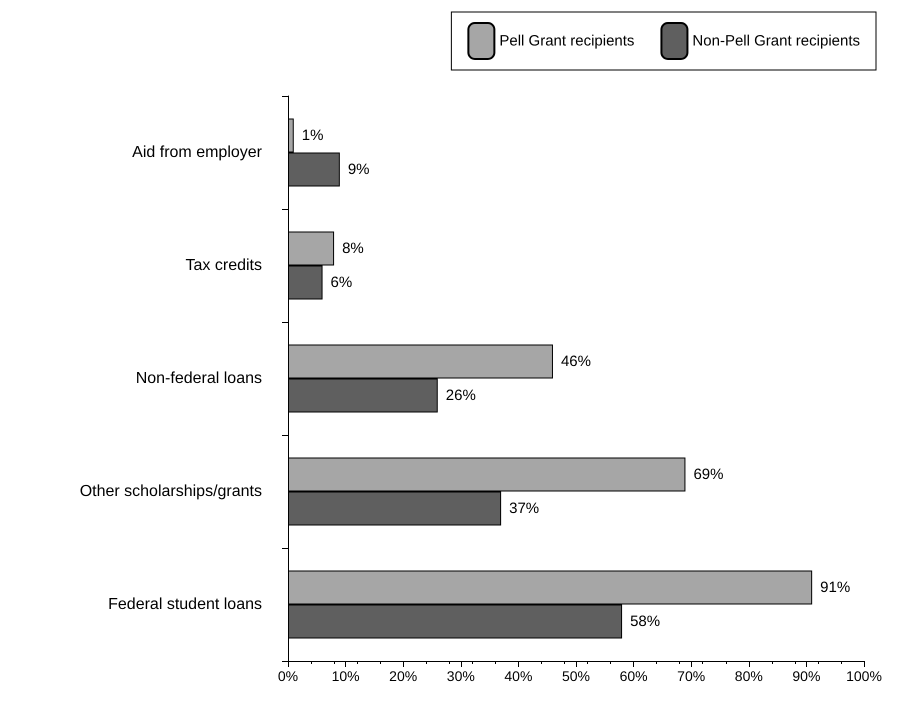  Describe the element at coordinates (288, 676) in the screenshot. I see `x-tick-label: 0%` at that location.